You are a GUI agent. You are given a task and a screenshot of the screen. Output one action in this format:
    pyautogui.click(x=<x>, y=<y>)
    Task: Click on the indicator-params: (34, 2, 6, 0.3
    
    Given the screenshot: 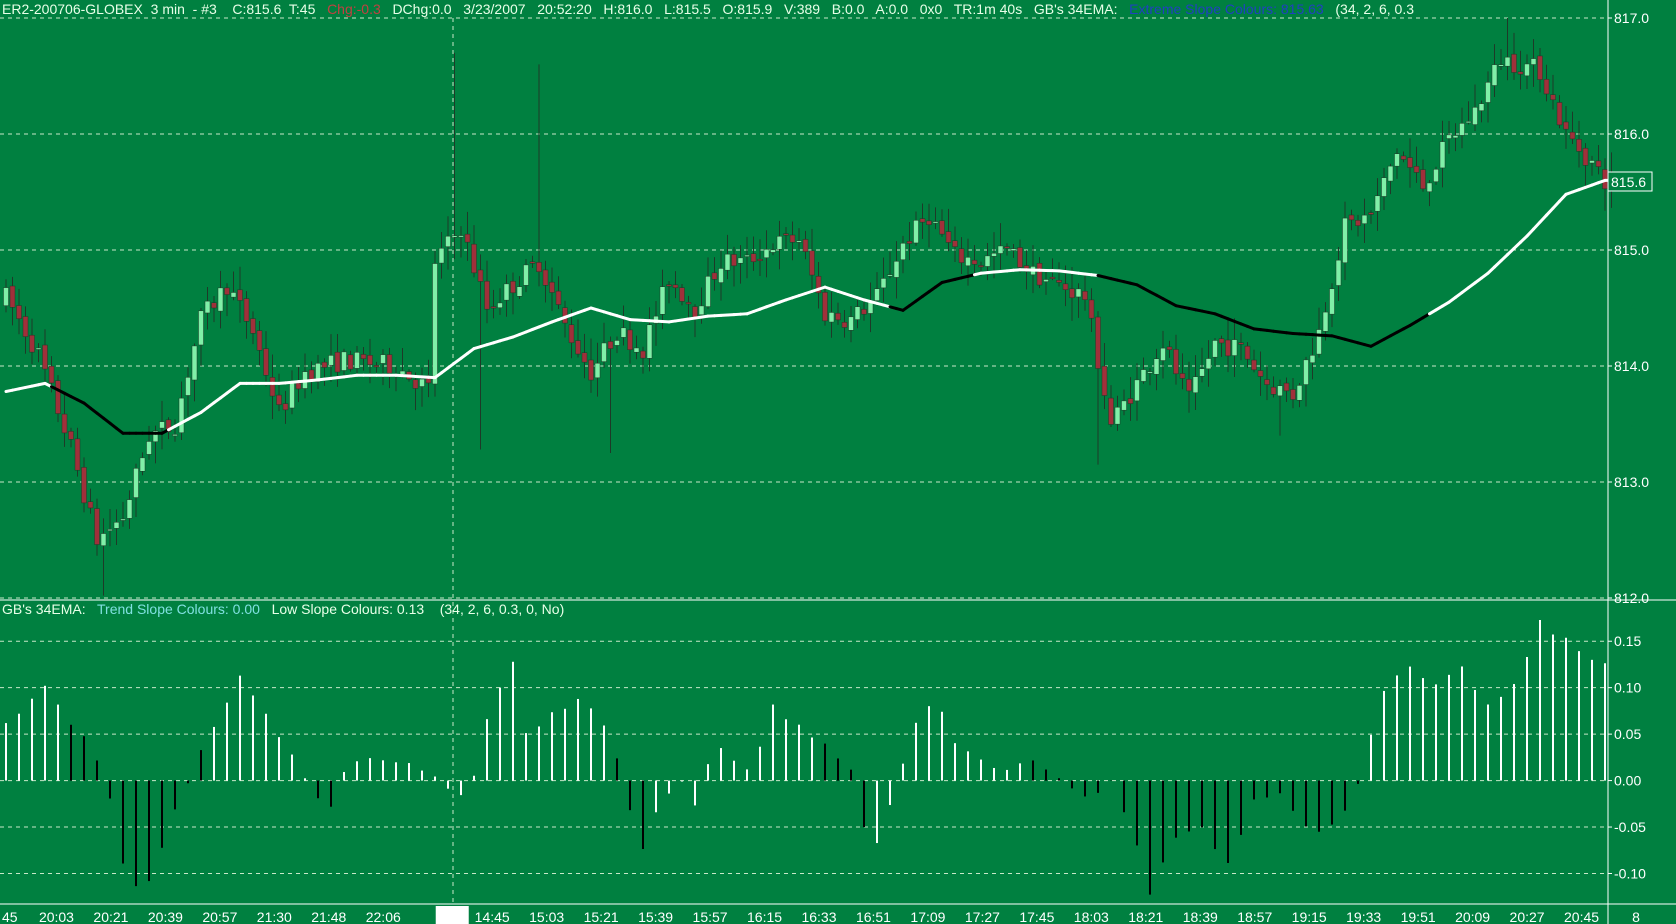 What is the action you would take?
    pyautogui.click(x=1374, y=9)
    